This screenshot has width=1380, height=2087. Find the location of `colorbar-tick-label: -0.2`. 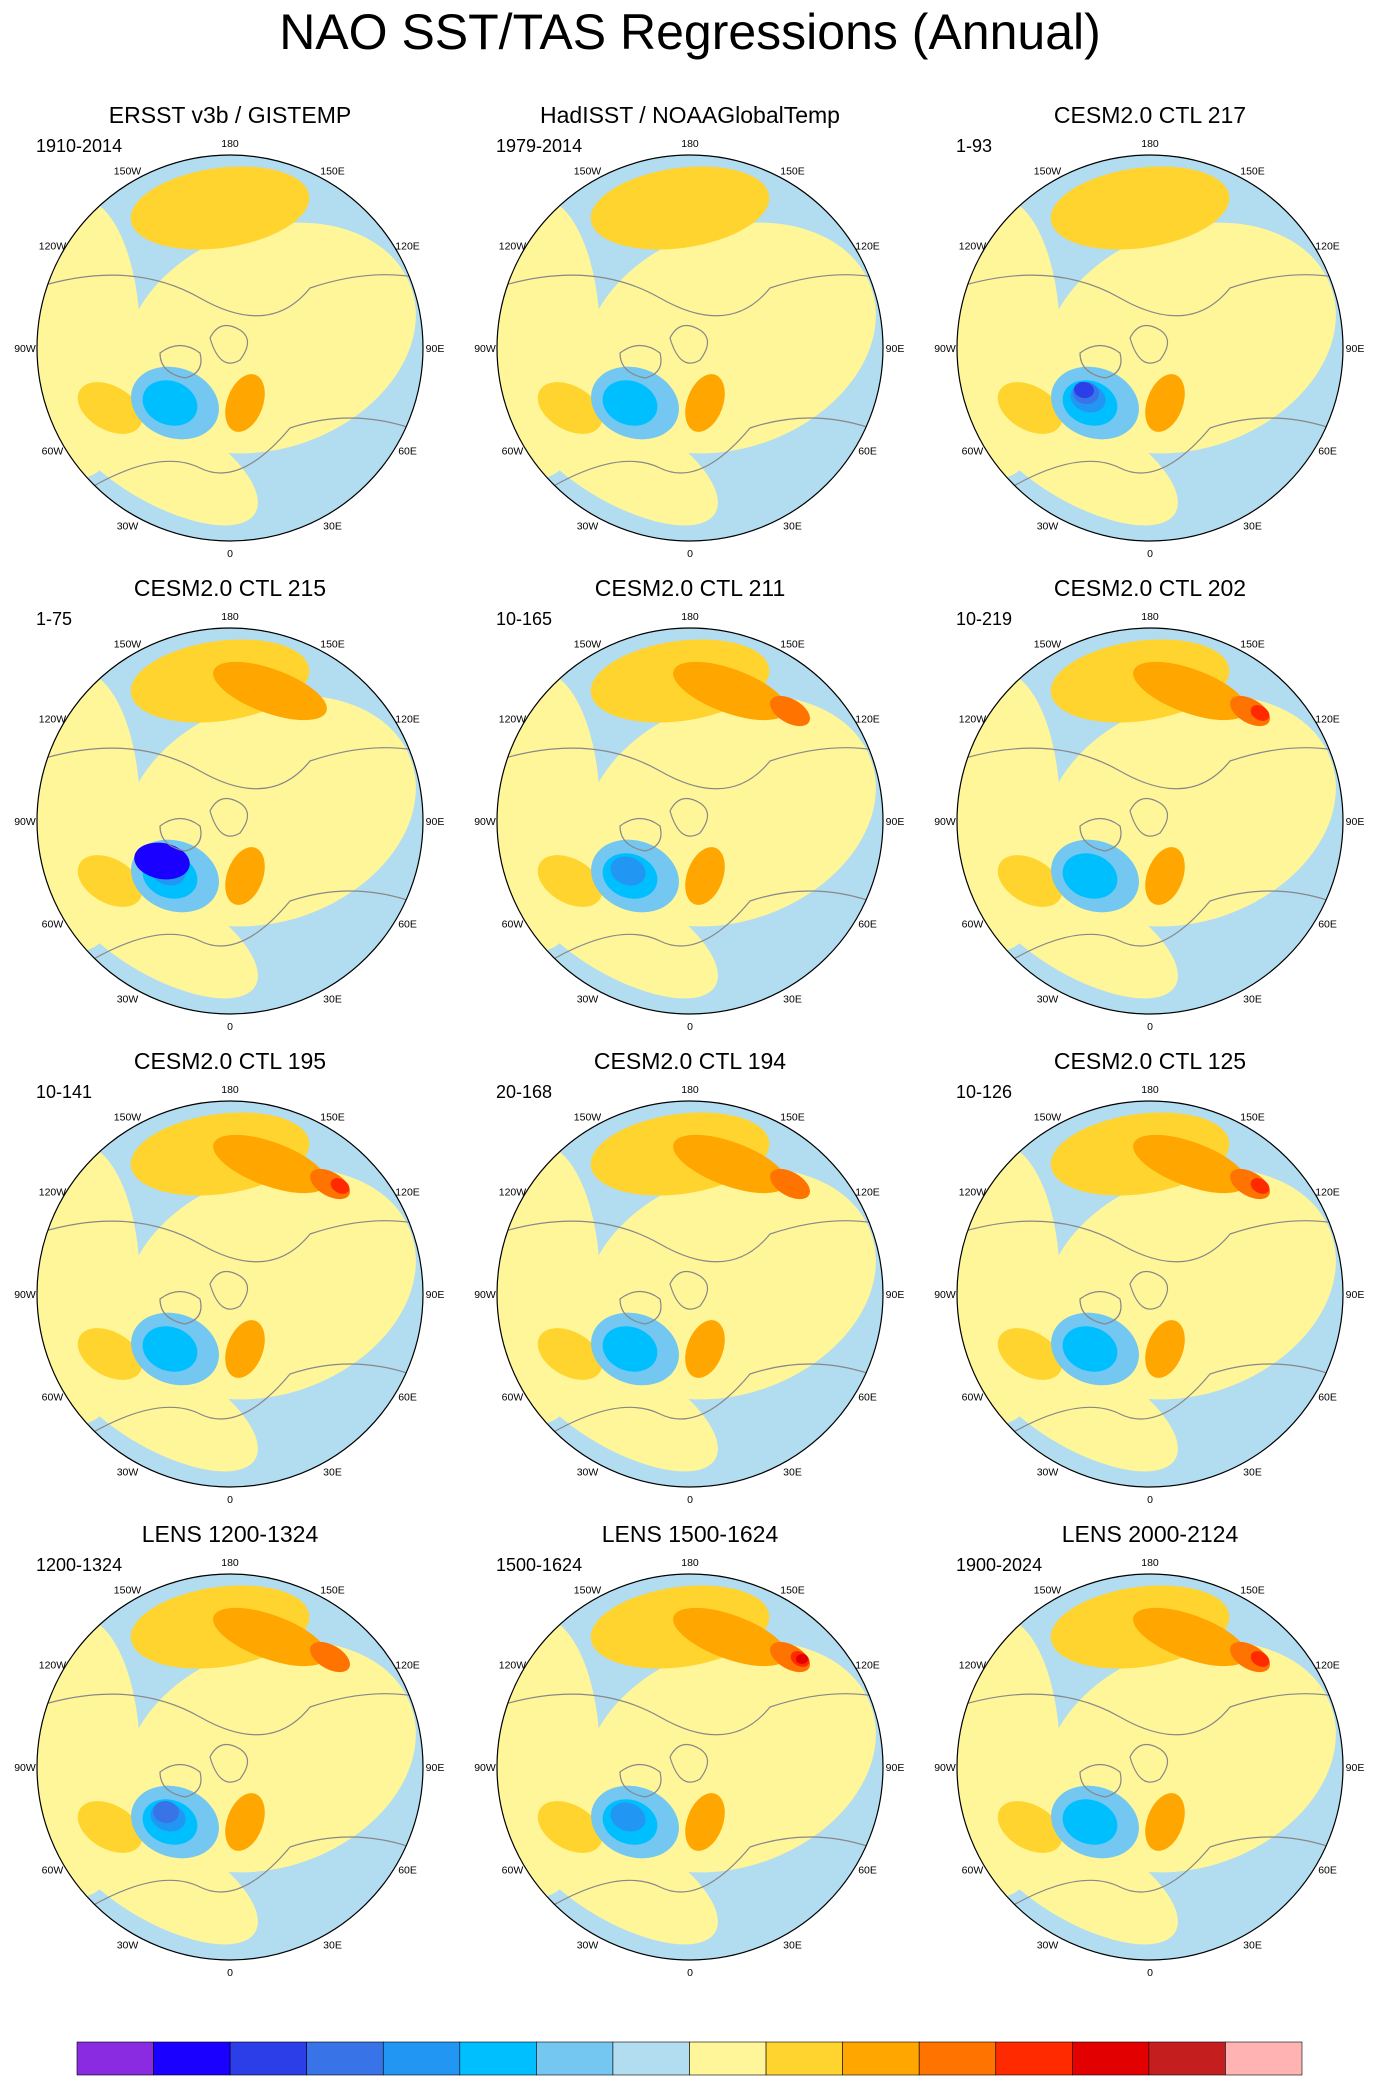

colorbar-tick-label: -0.2 is located at coordinates (536, 2083).